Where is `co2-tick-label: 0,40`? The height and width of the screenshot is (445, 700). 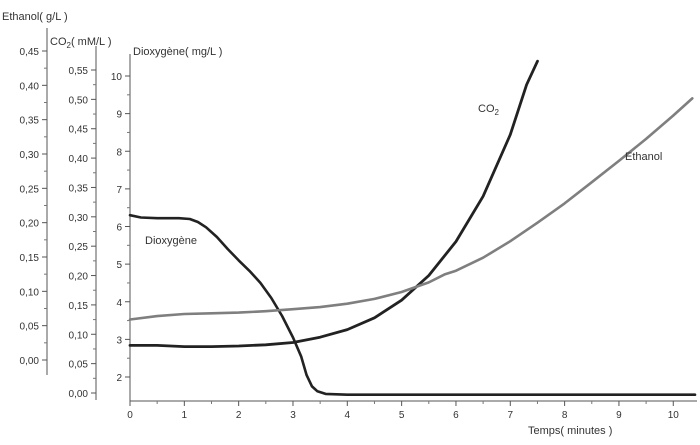
co2-tick-label: 0,40 is located at coordinates (79, 159).